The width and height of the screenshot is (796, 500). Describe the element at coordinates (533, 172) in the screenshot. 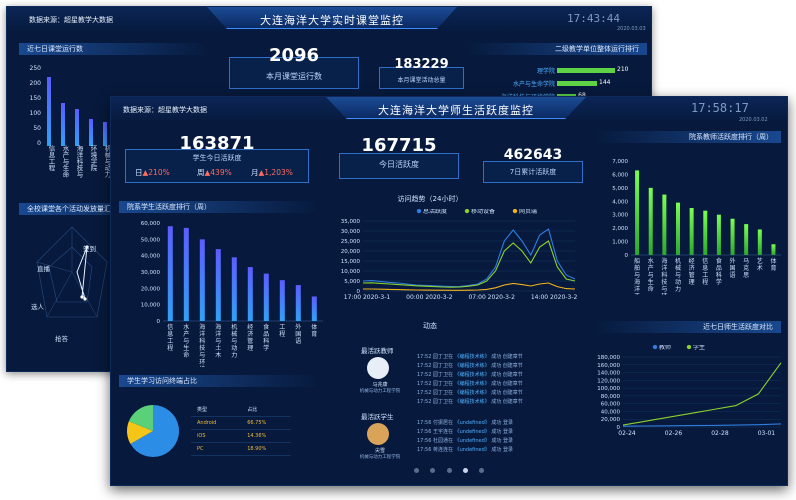

I see `kpi3-label: 7日累计活跃度` at that location.